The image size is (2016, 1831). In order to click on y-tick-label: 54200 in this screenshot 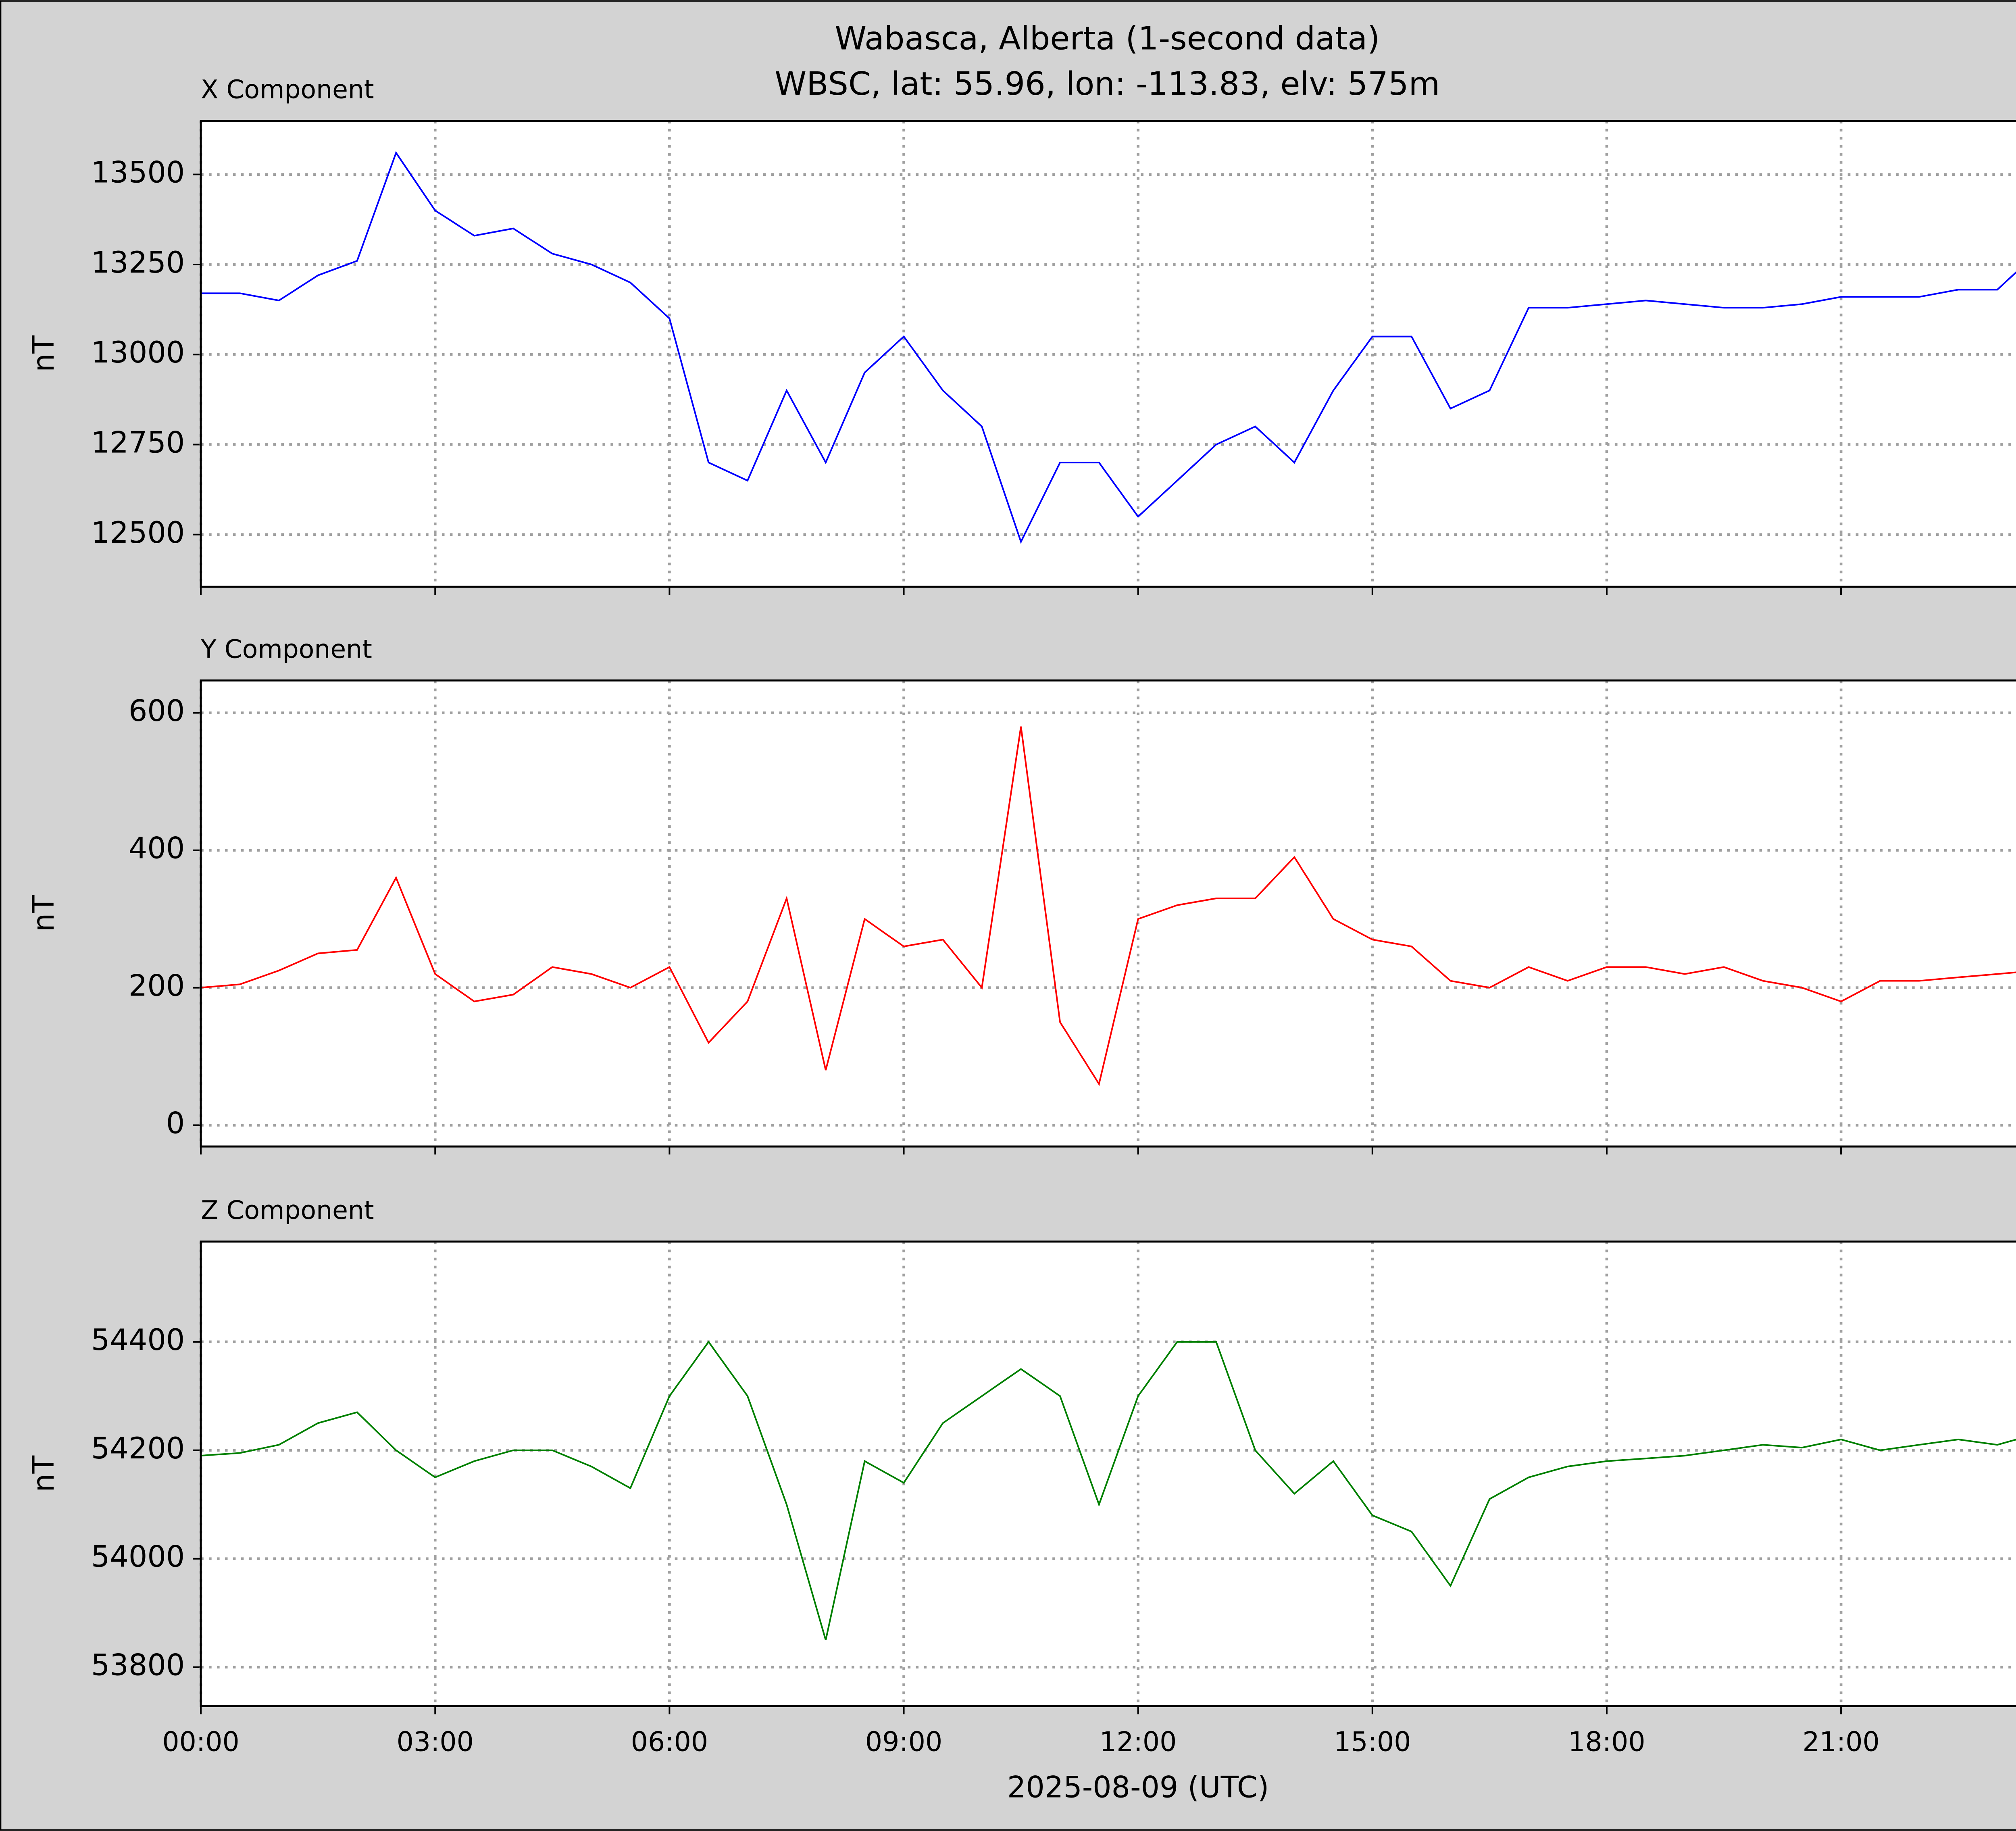, I will do `click(138, 1448)`.